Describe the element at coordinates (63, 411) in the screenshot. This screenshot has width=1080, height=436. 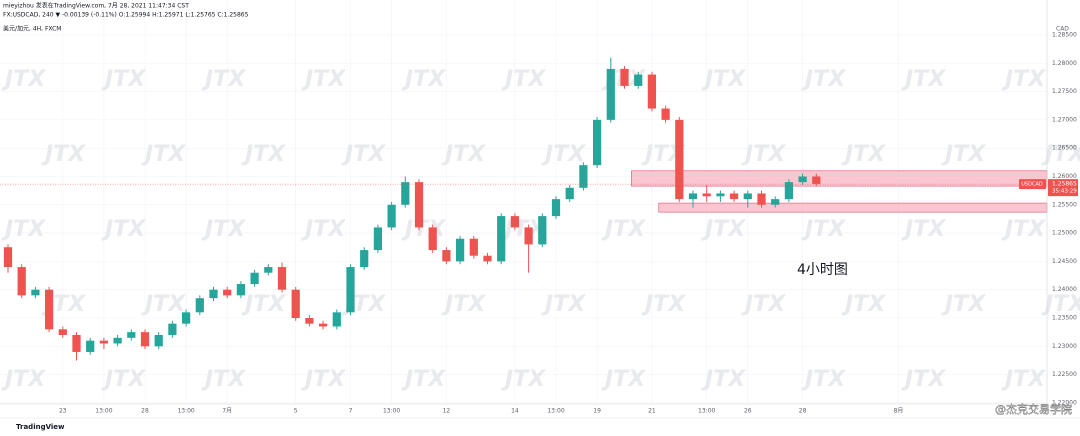
I see `x-tick-label: 23` at that location.